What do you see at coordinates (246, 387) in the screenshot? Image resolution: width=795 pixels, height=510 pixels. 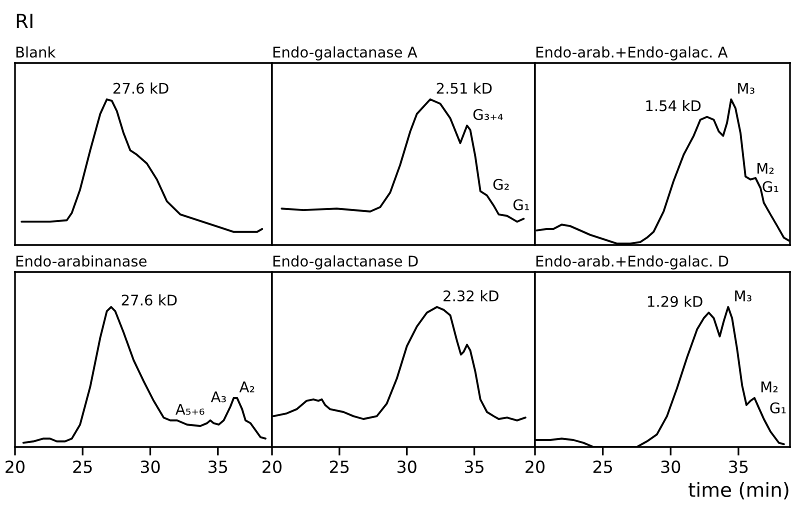 I see `annotation: A₂` at bounding box center [246, 387].